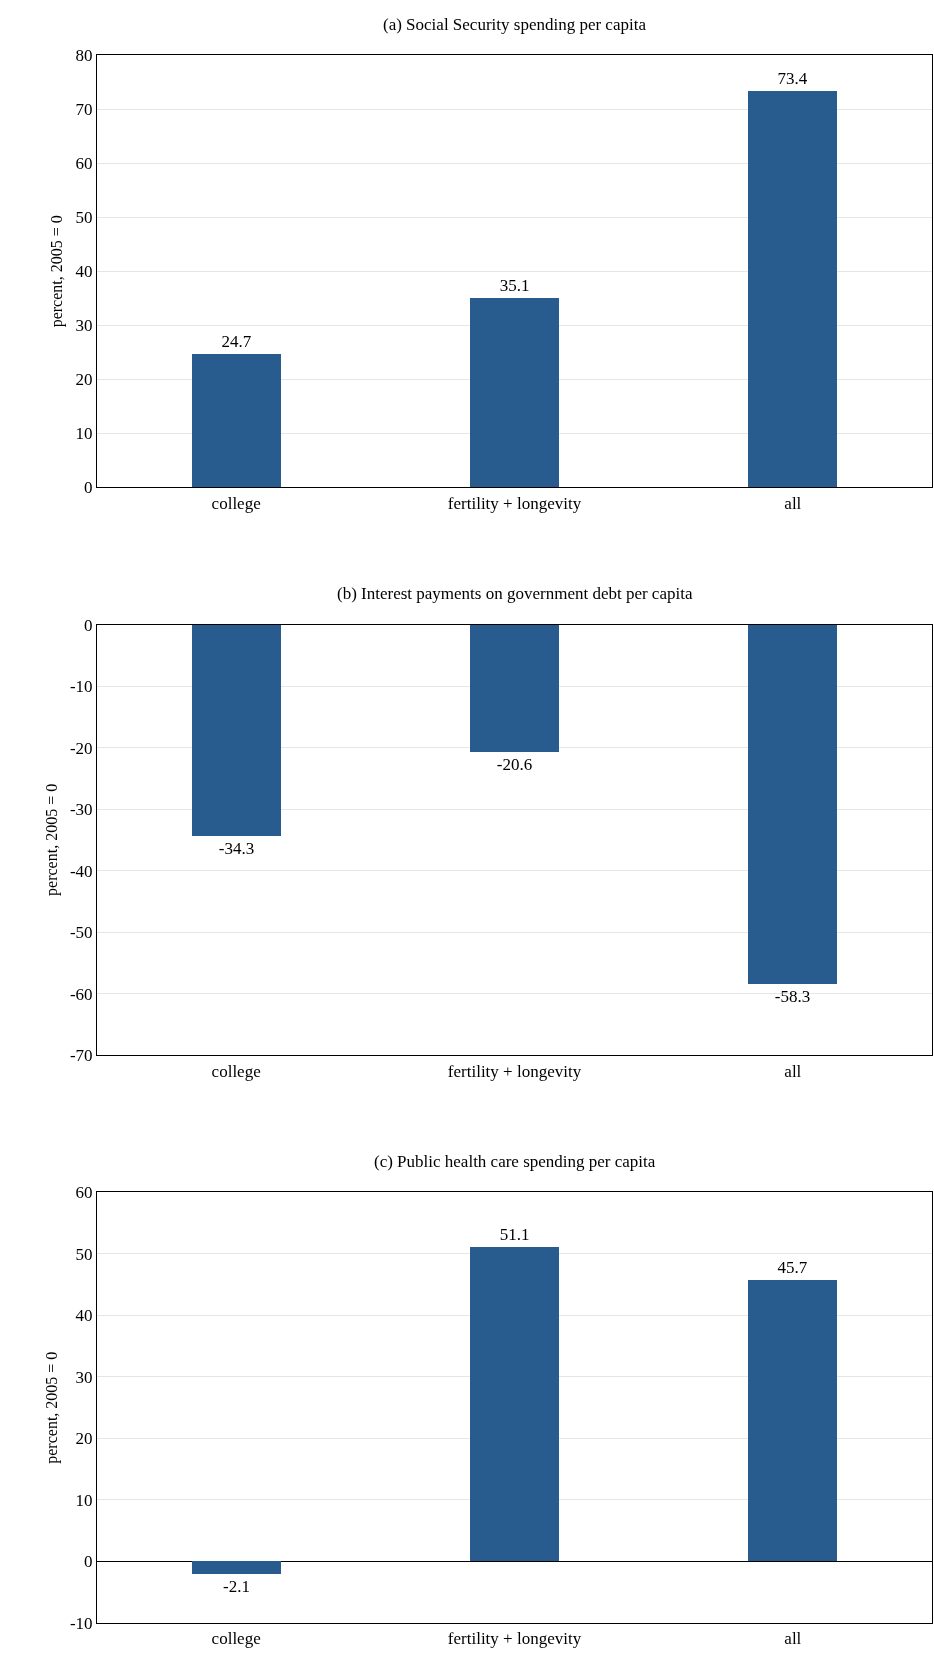  I want to click on data-label: -20.6, so click(514, 764).